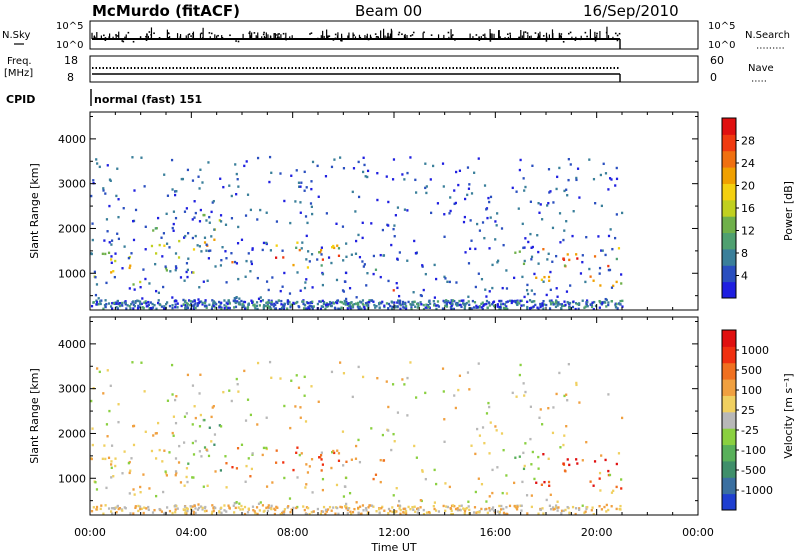 The height and width of the screenshot is (554, 800). Describe the element at coordinates (729, 192) in the screenshot. I see `colorbar-swatch` at that location.